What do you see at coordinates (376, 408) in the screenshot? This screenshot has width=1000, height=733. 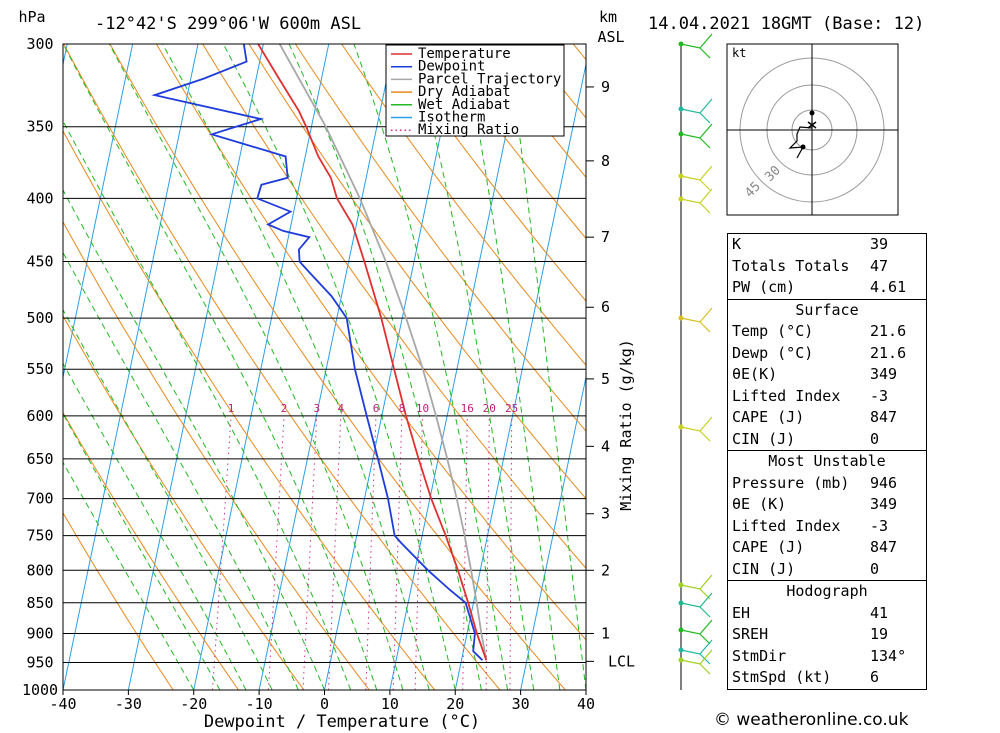 I see `mixing-ratio-label: 6` at bounding box center [376, 408].